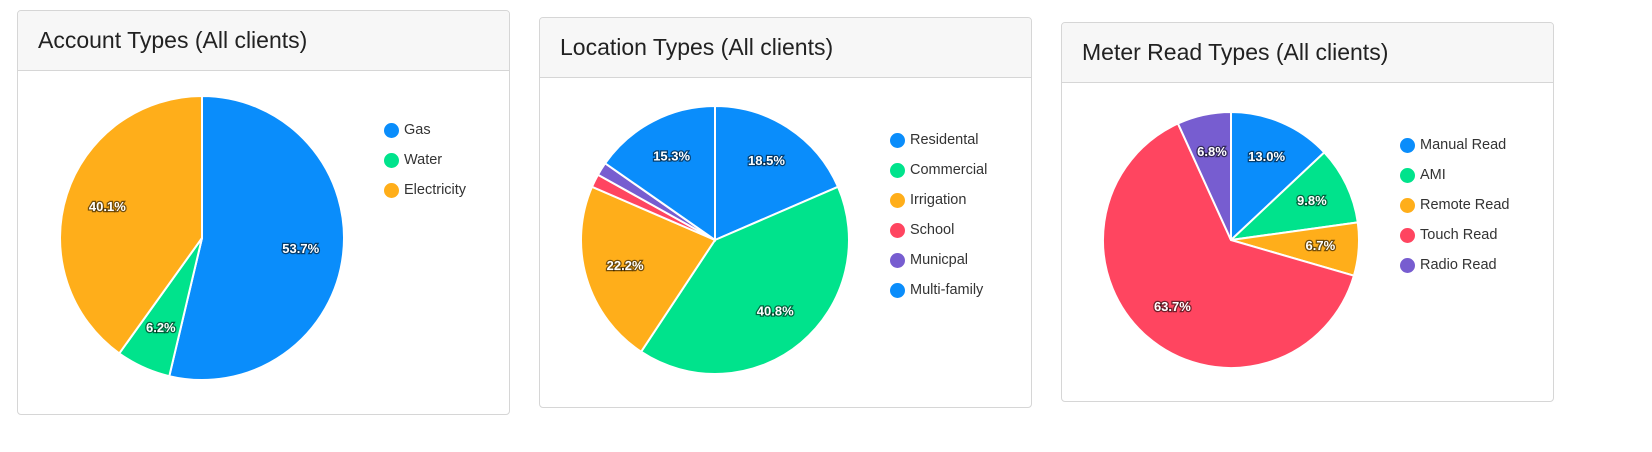 This screenshot has height=452, width=1652. I want to click on legend-item-municpal: Municpal, so click(938, 260).